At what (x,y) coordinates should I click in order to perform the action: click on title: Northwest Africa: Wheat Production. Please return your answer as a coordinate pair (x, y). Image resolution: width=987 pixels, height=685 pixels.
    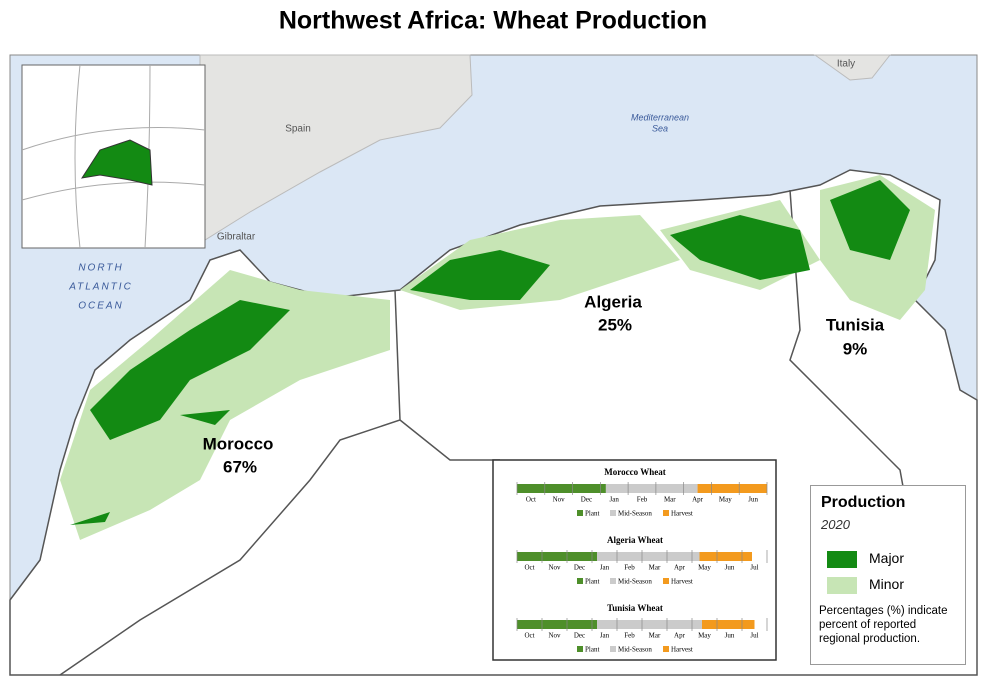
    Looking at the image, I should click on (493, 21).